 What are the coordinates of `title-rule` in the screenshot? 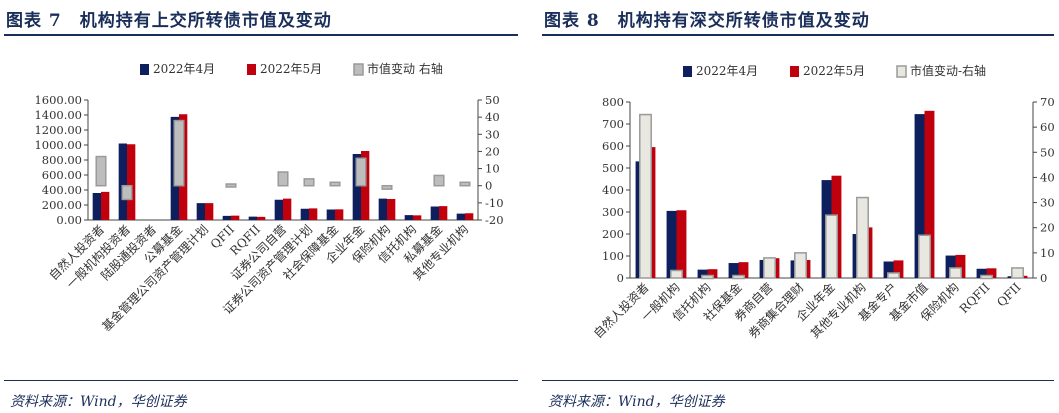 It's located at (798, 35).